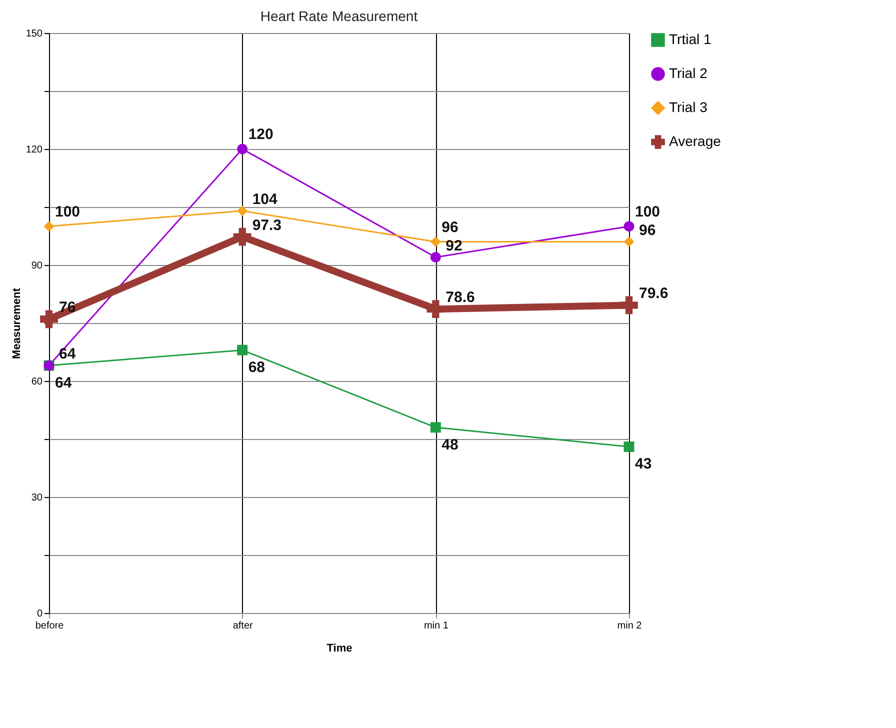 This screenshot has height=728, width=896. Describe the element at coordinates (339, 648) in the screenshot. I see `x-axis-title: Time` at that location.